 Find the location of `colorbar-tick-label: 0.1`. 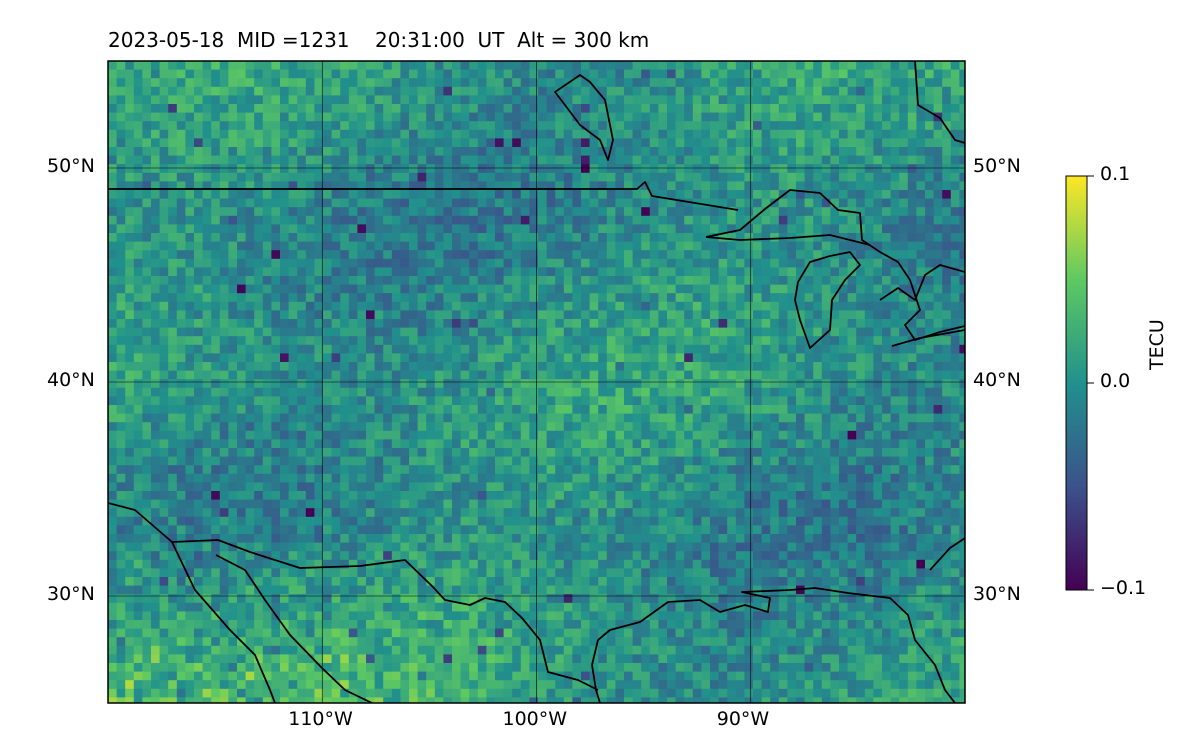

colorbar-tick-label: 0.1 is located at coordinates (1115, 174).